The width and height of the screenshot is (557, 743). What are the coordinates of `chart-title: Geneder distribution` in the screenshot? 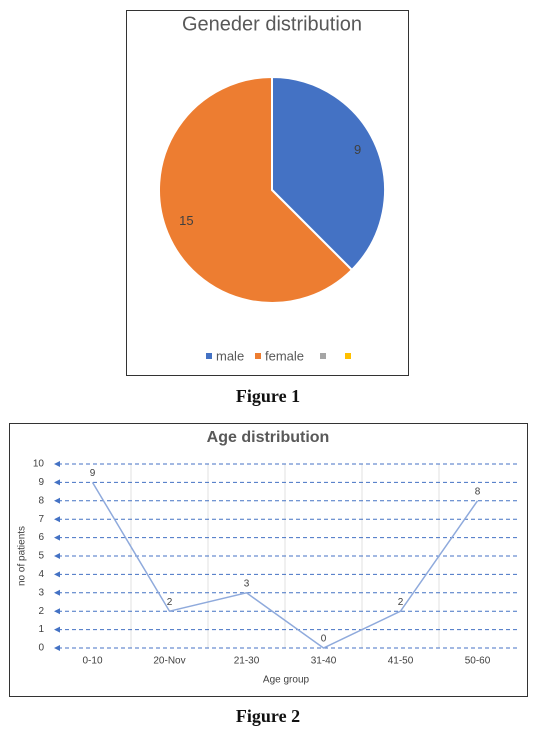 It's located at (272, 24).